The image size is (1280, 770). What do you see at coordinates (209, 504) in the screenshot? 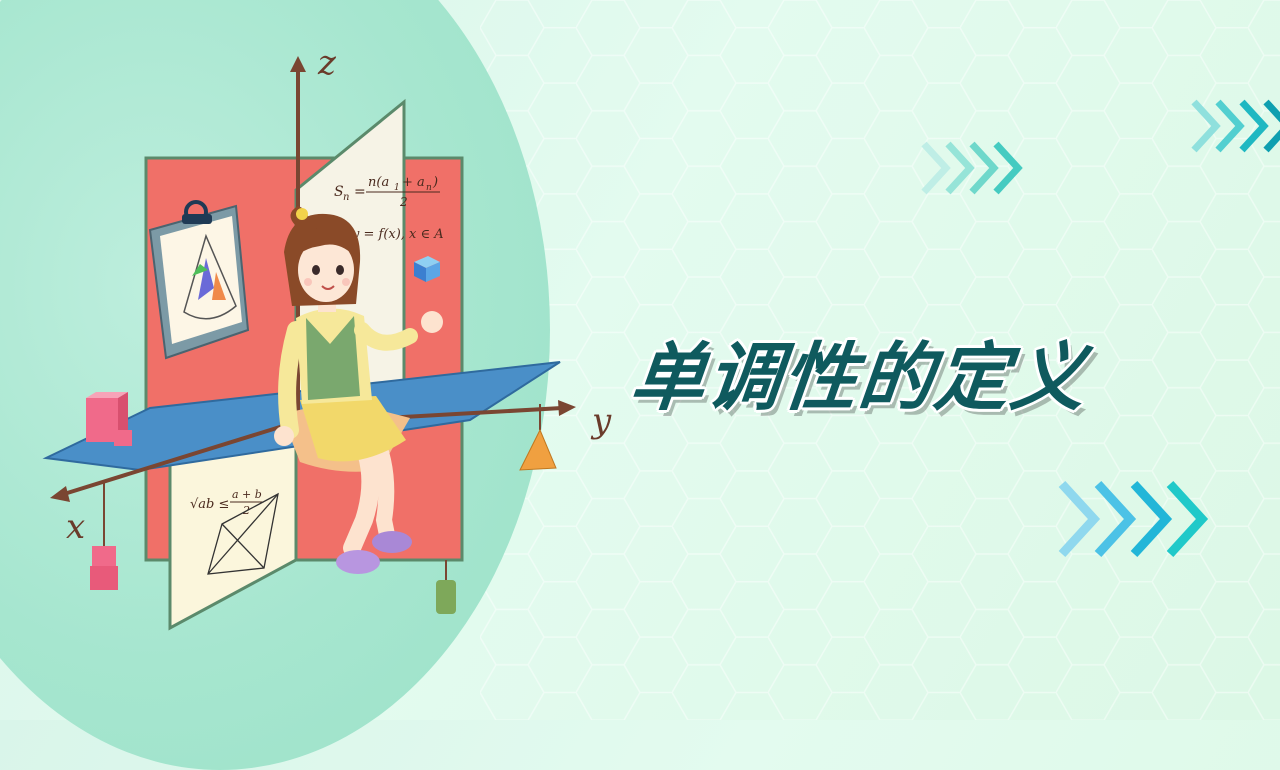
I see `svg-text: √ab ≤` at bounding box center [209, 504].